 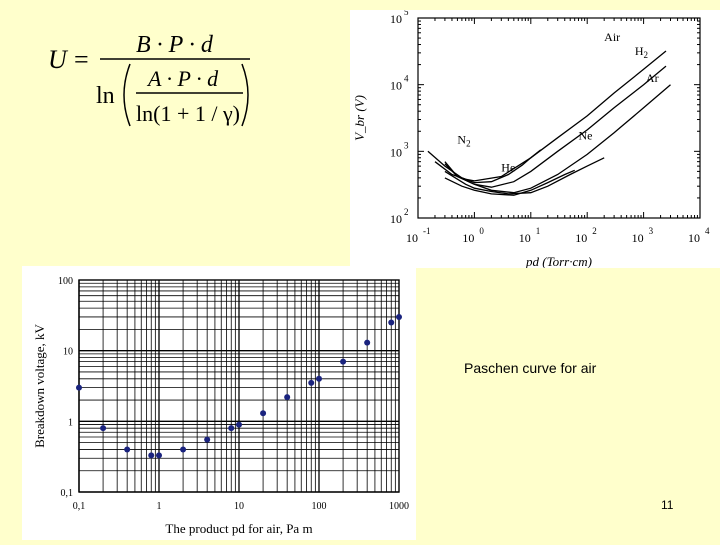 I want to click on curve-label-ar: Ar, so click(x=652, y=78).